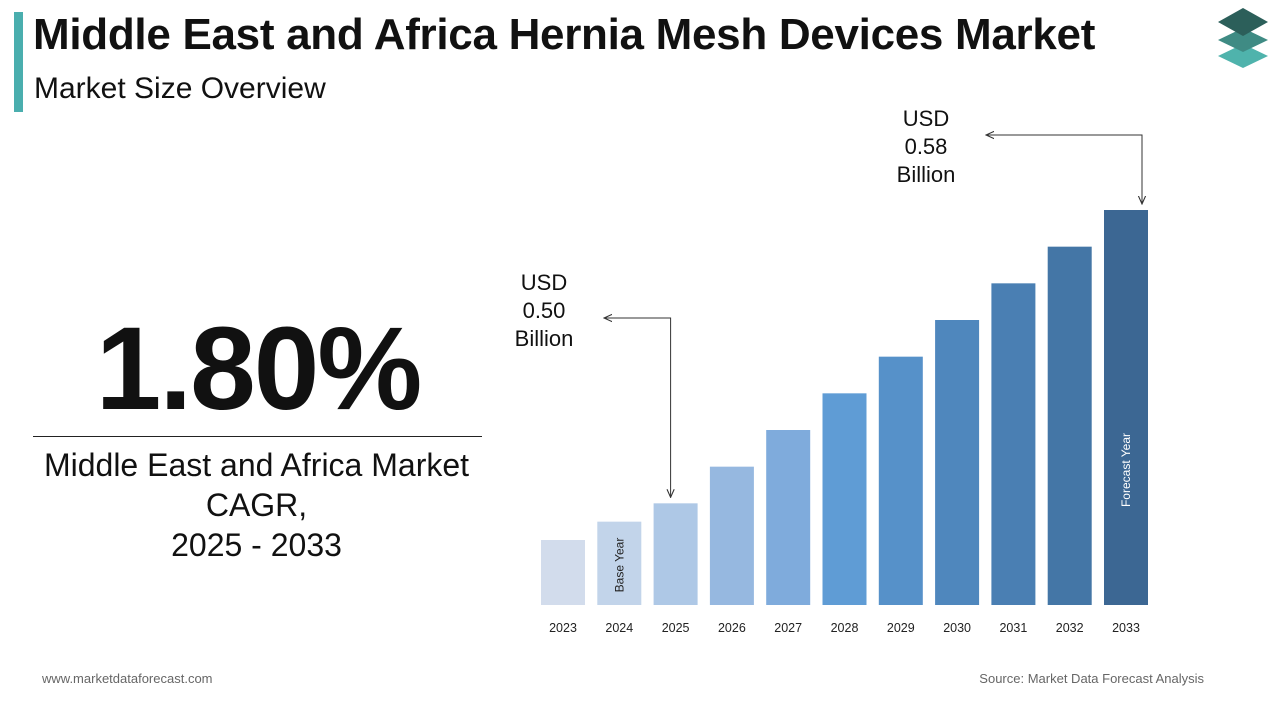 This screenshot has height=720, width=1280. What do you see at coordinates (732, 628) in the screenshot?
I see `x-tick-2026: 2026` at bounding box center [732, 628].